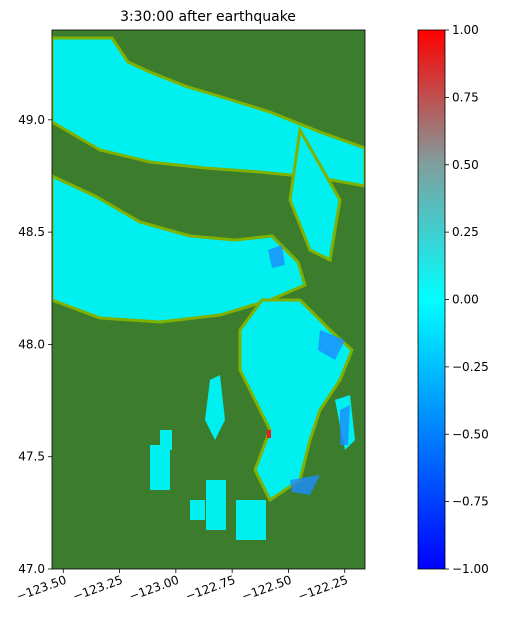  What do you see at coordinates (465, 165) in the screenshot?
I see `colorbar-tick-label: 0.50` at bounding box center [465, 165].